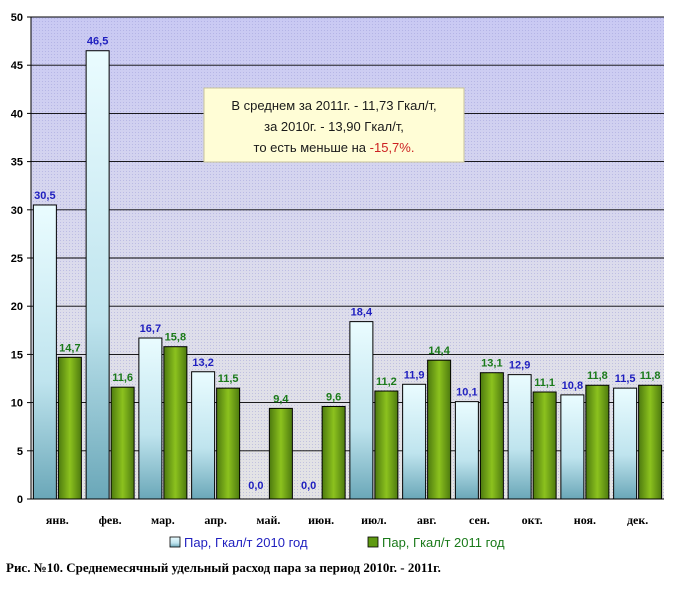 The height and width of the screenshot is (595, 687). Describe the element at coordinates (17, 114) in the screenshot. I see `y-tick-label: 40` at that location.